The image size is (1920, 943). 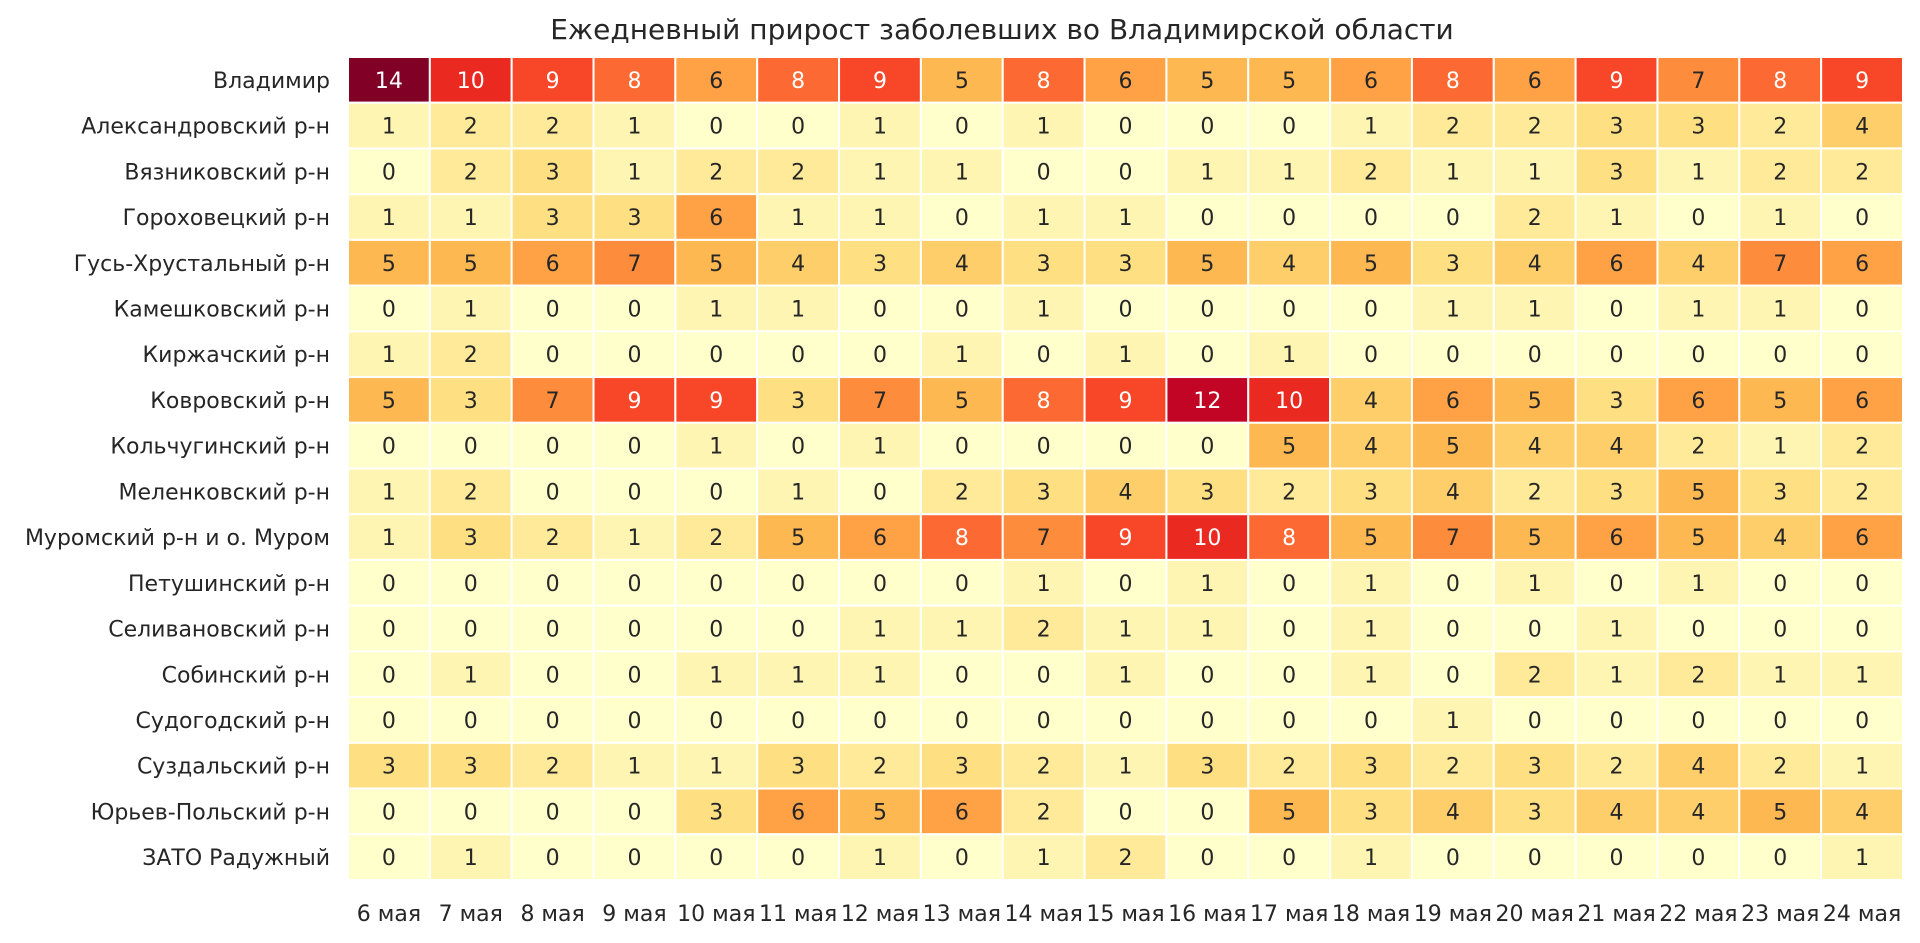 I want to click on column-label: 15 мая, so click(x=1125, y=914).